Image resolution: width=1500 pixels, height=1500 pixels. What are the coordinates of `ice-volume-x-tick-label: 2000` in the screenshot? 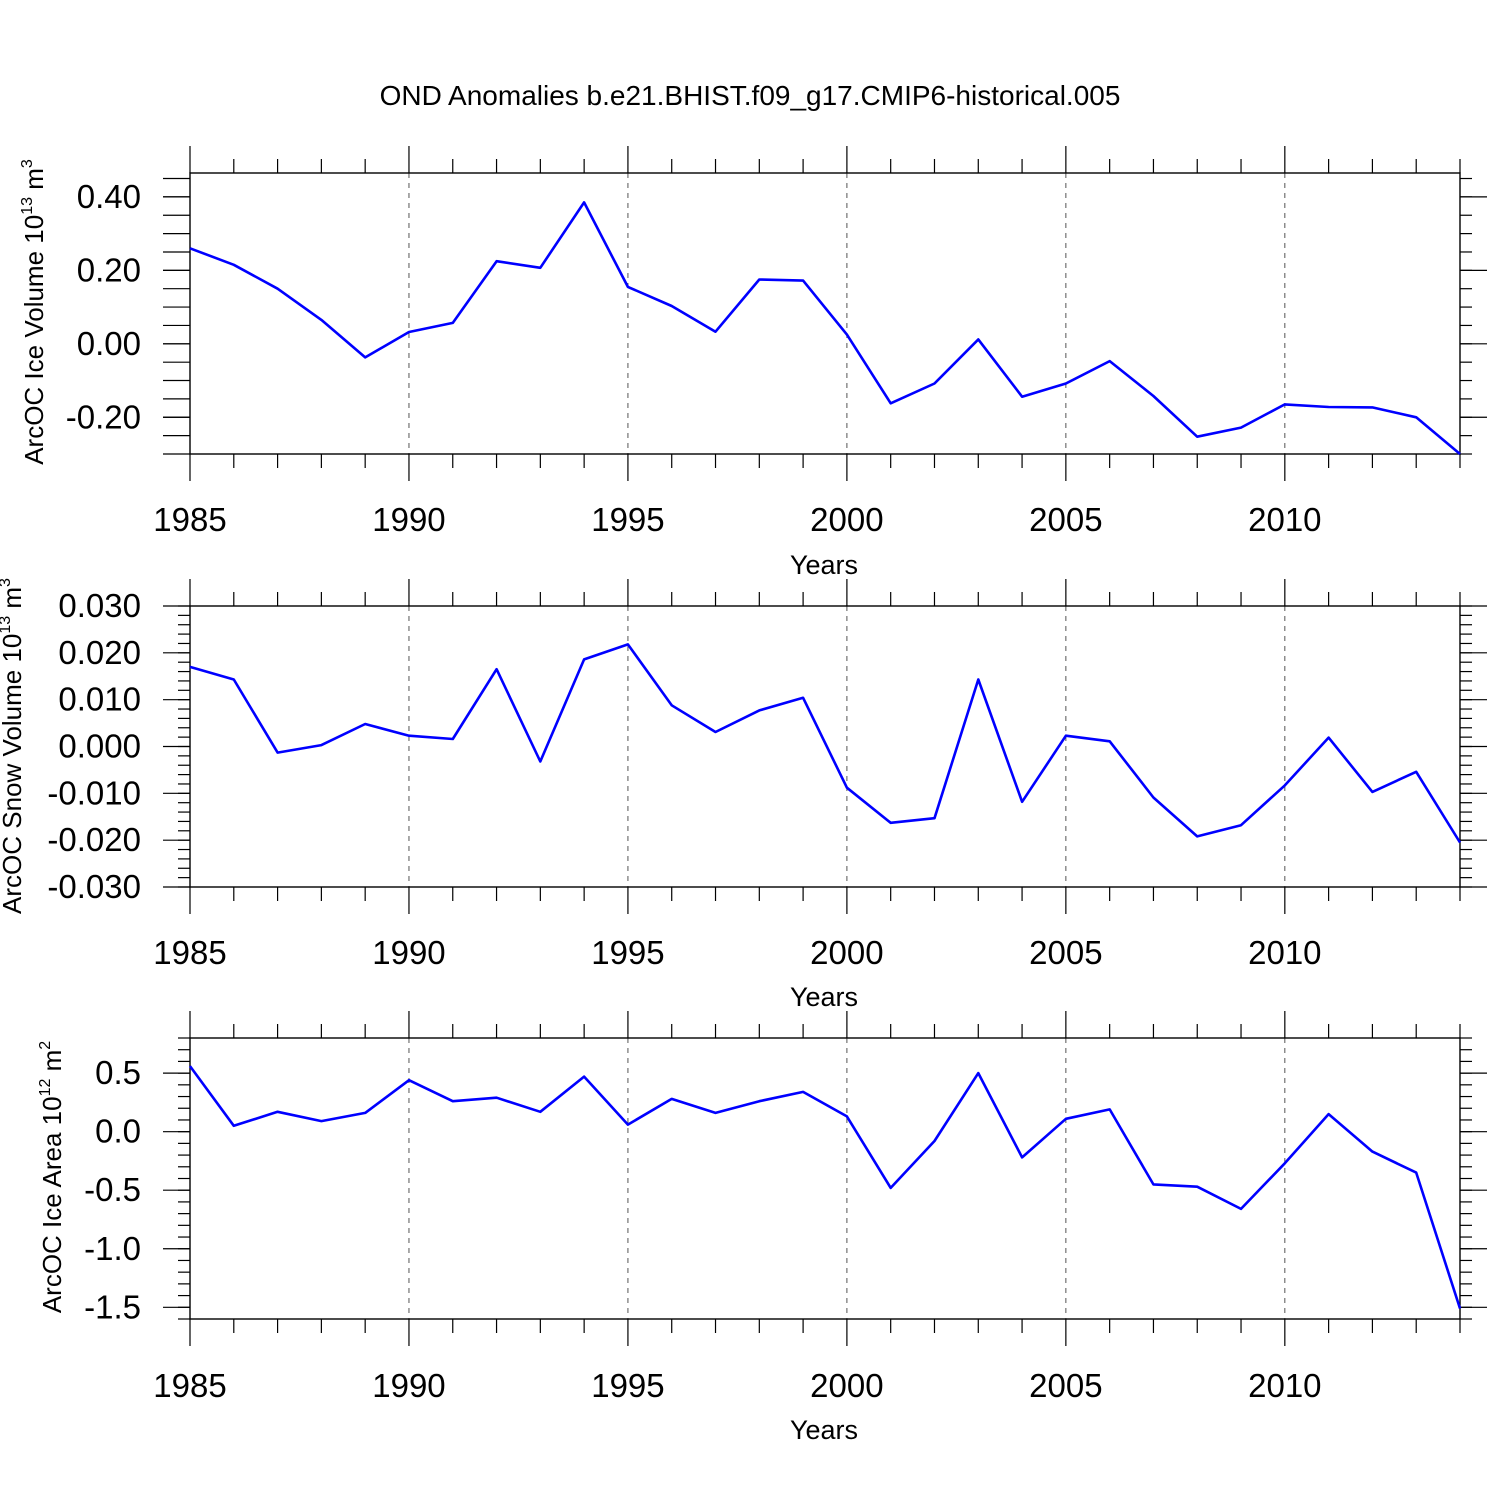 It's located at (846, 519).